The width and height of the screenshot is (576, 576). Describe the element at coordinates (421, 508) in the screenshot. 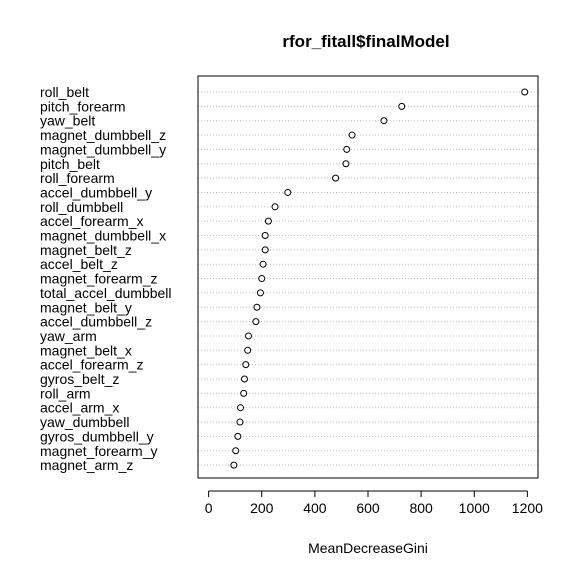

I see `x-tick-label: 800` at that location.